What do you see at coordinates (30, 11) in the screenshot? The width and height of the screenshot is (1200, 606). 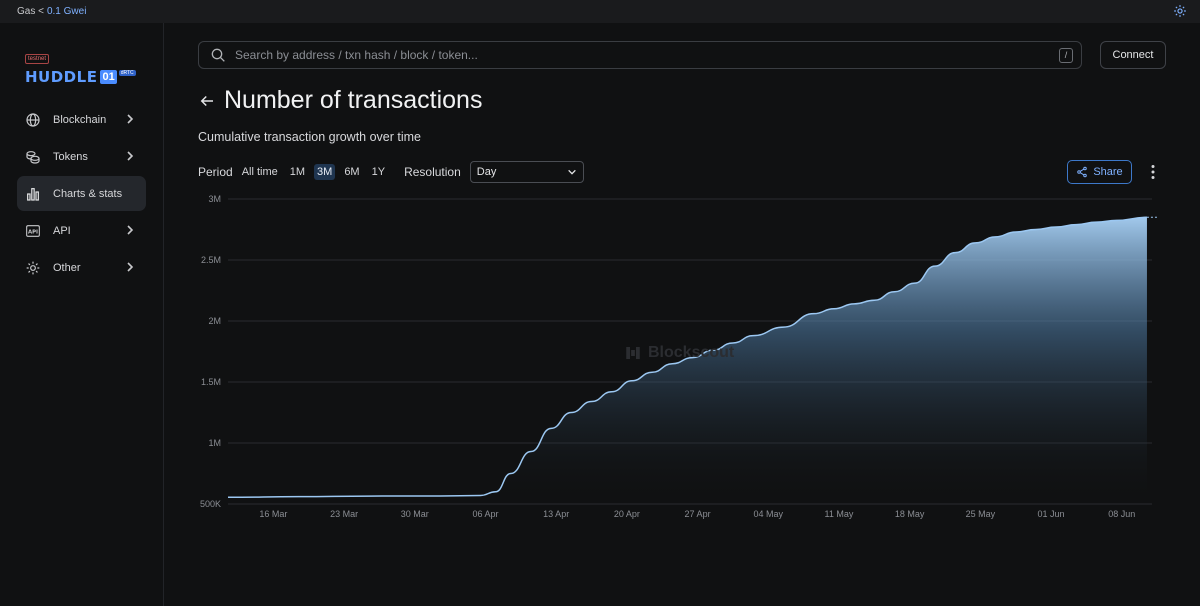 I see `gas-label: Gas <` at bounding box center [30, 11].